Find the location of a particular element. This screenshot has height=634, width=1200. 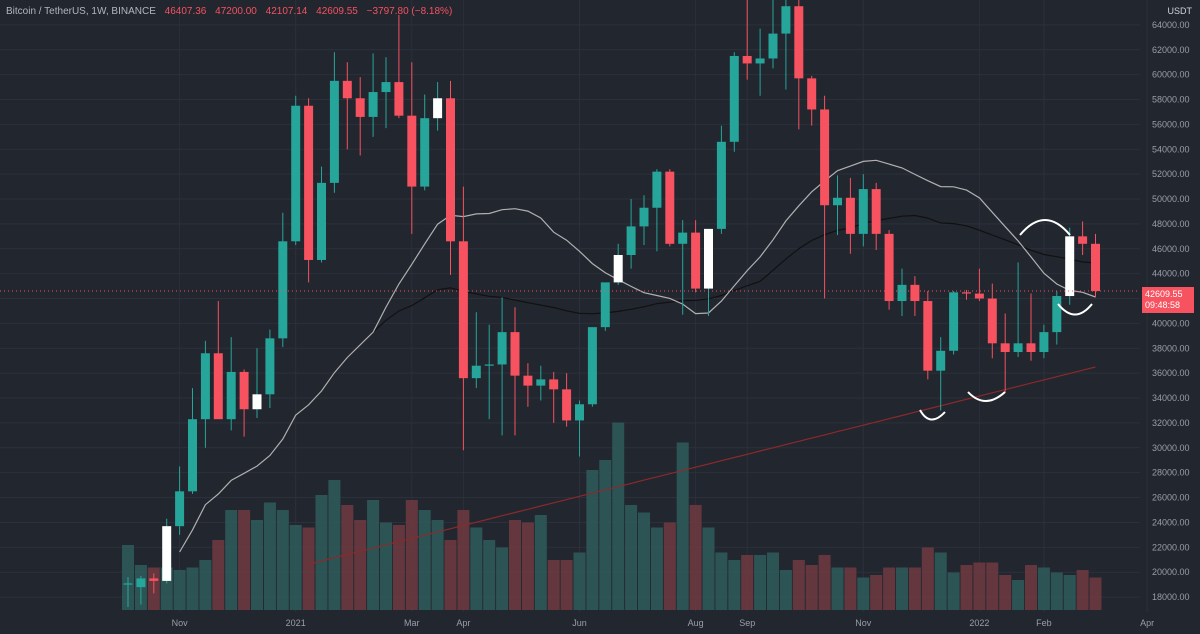

bar-countdown: 09:48:58 is located at coordinates (1163, 305).